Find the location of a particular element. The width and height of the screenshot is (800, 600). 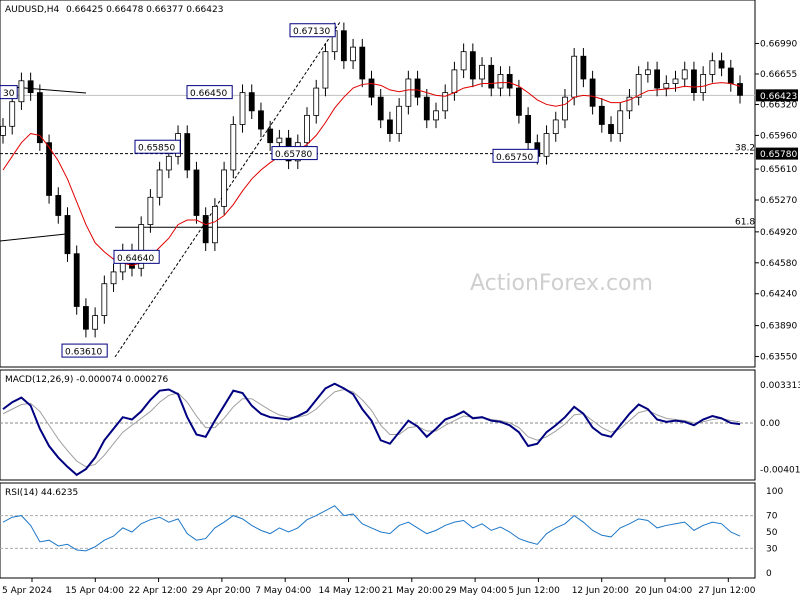

trendline-lower-left is located at coordinates (33, 237).